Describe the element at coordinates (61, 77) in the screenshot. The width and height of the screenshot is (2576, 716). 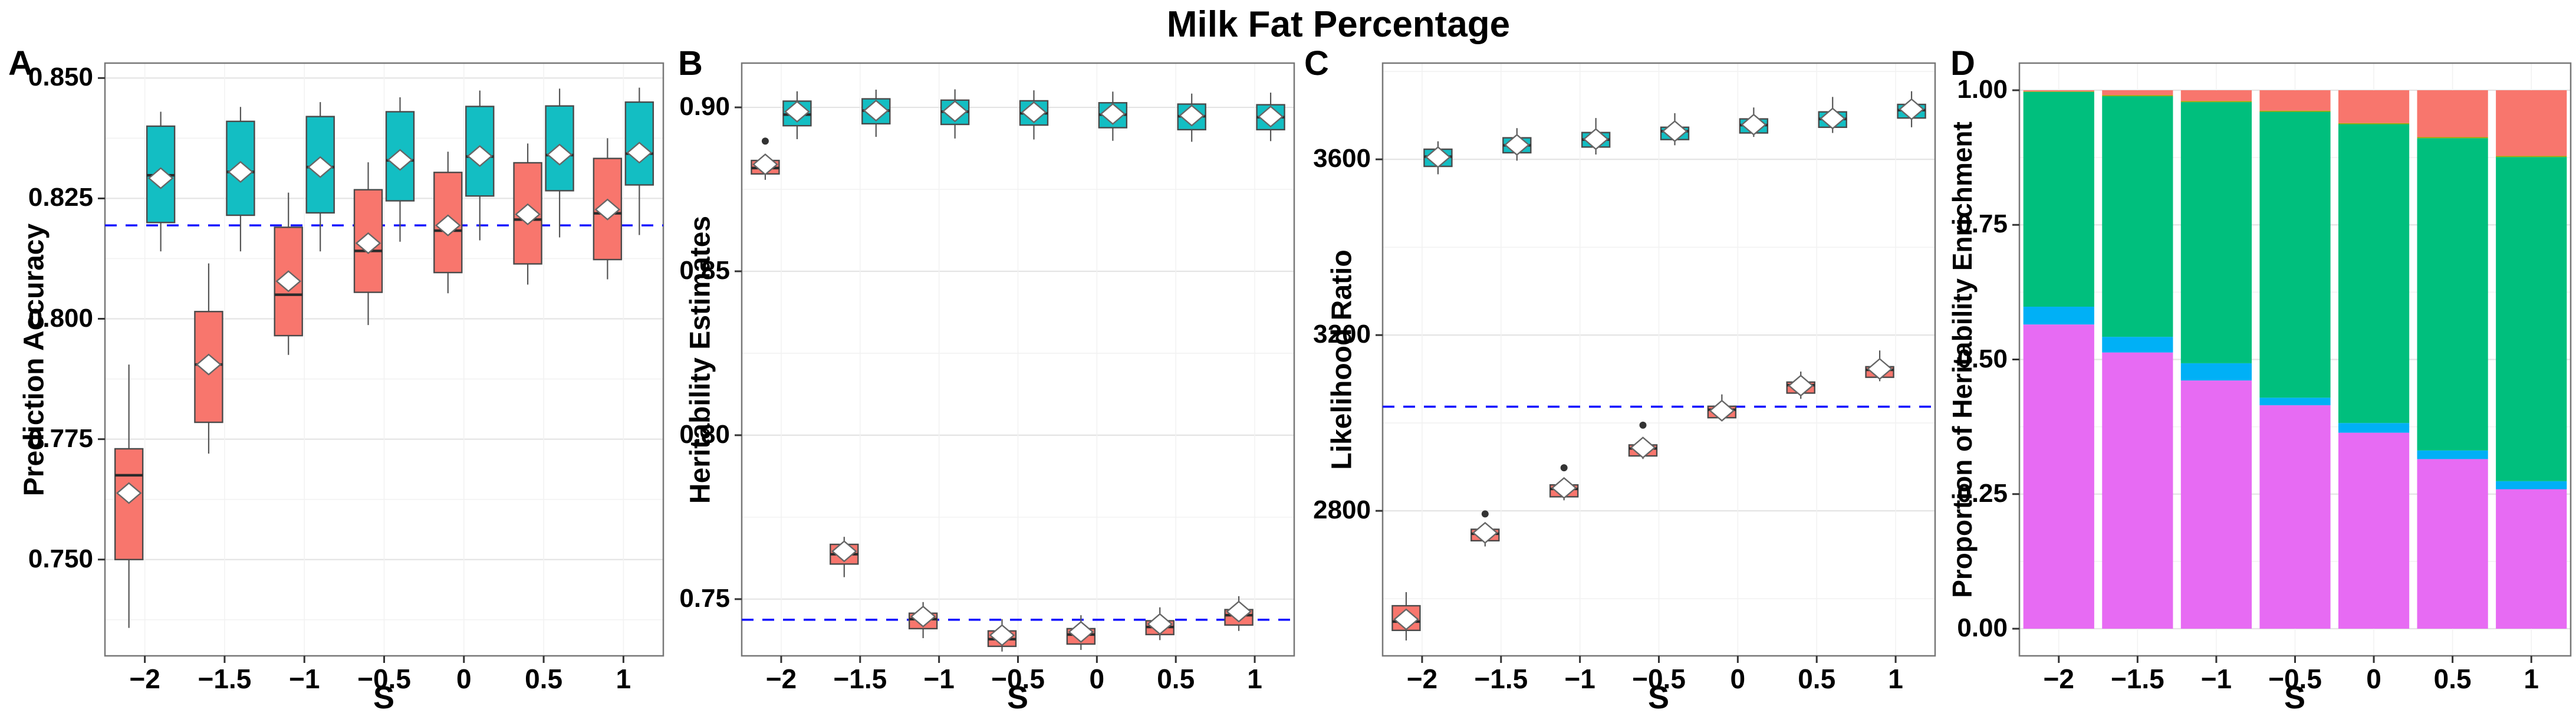
I see `y-tick-label: 0.850` at that location.